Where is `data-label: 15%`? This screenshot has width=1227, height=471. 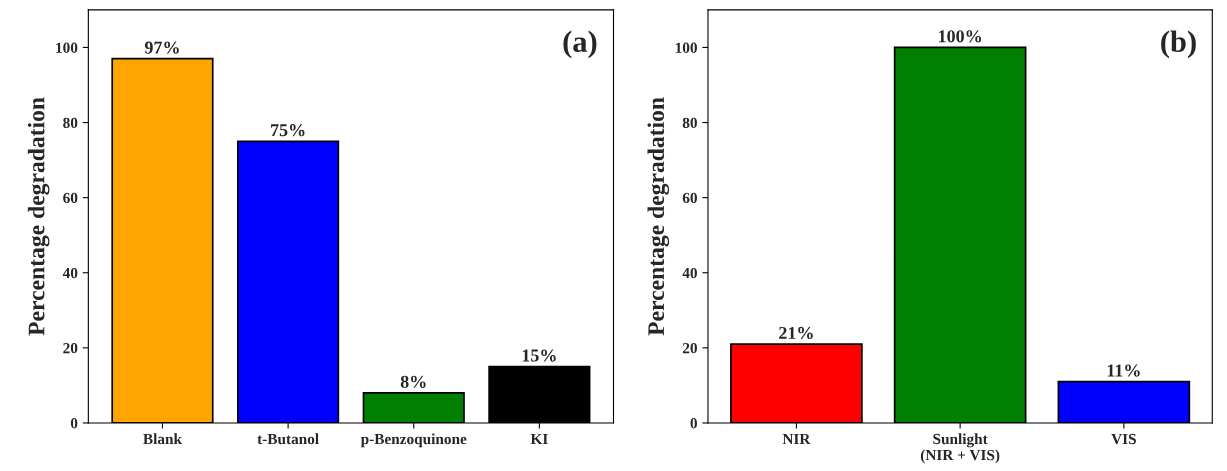 data-label: 15% is located at coordinates (539, 355).